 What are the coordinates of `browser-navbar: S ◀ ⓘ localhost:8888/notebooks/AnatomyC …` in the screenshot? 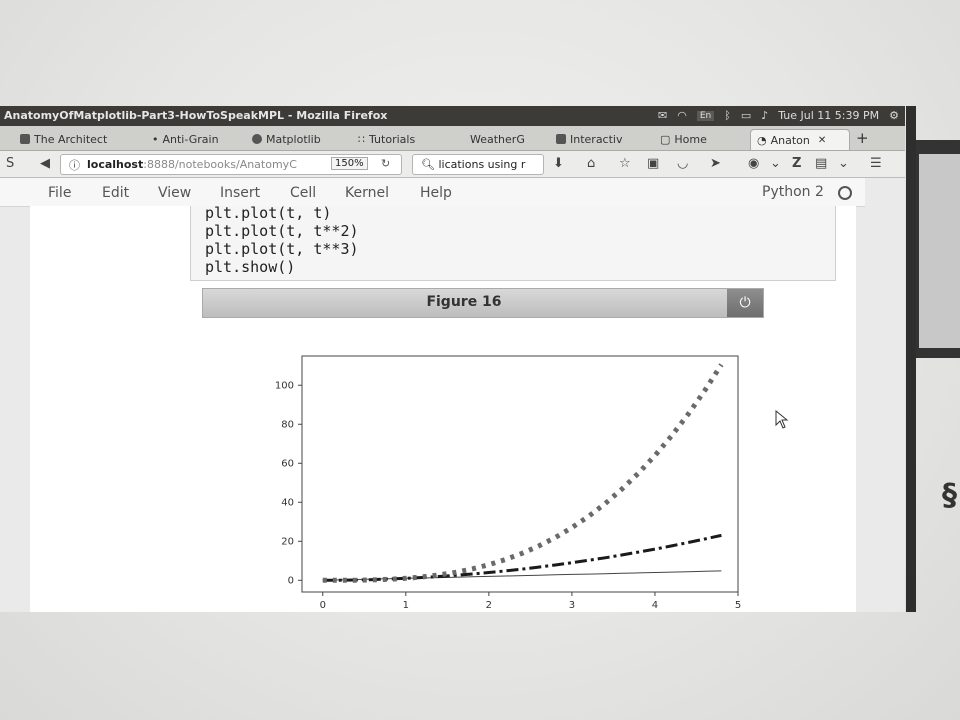 It's located at (452, 164).